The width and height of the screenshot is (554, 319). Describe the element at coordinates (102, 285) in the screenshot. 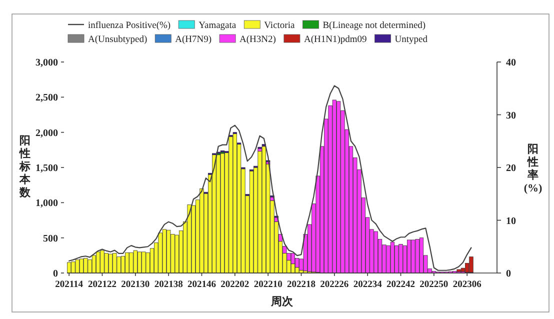

I see `x-tick-label: 202122` at that location.